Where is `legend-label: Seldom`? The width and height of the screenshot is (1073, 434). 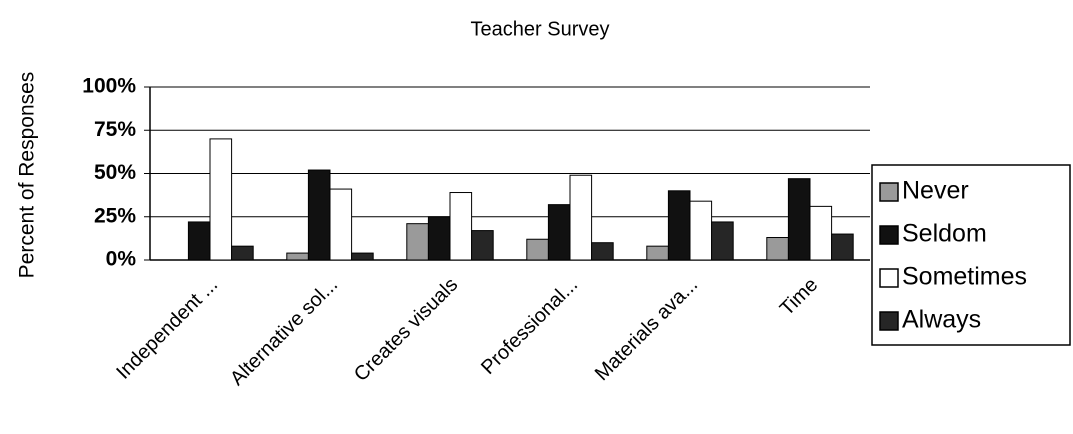 legend-label: Seldom is located at coordinates (944, 234).